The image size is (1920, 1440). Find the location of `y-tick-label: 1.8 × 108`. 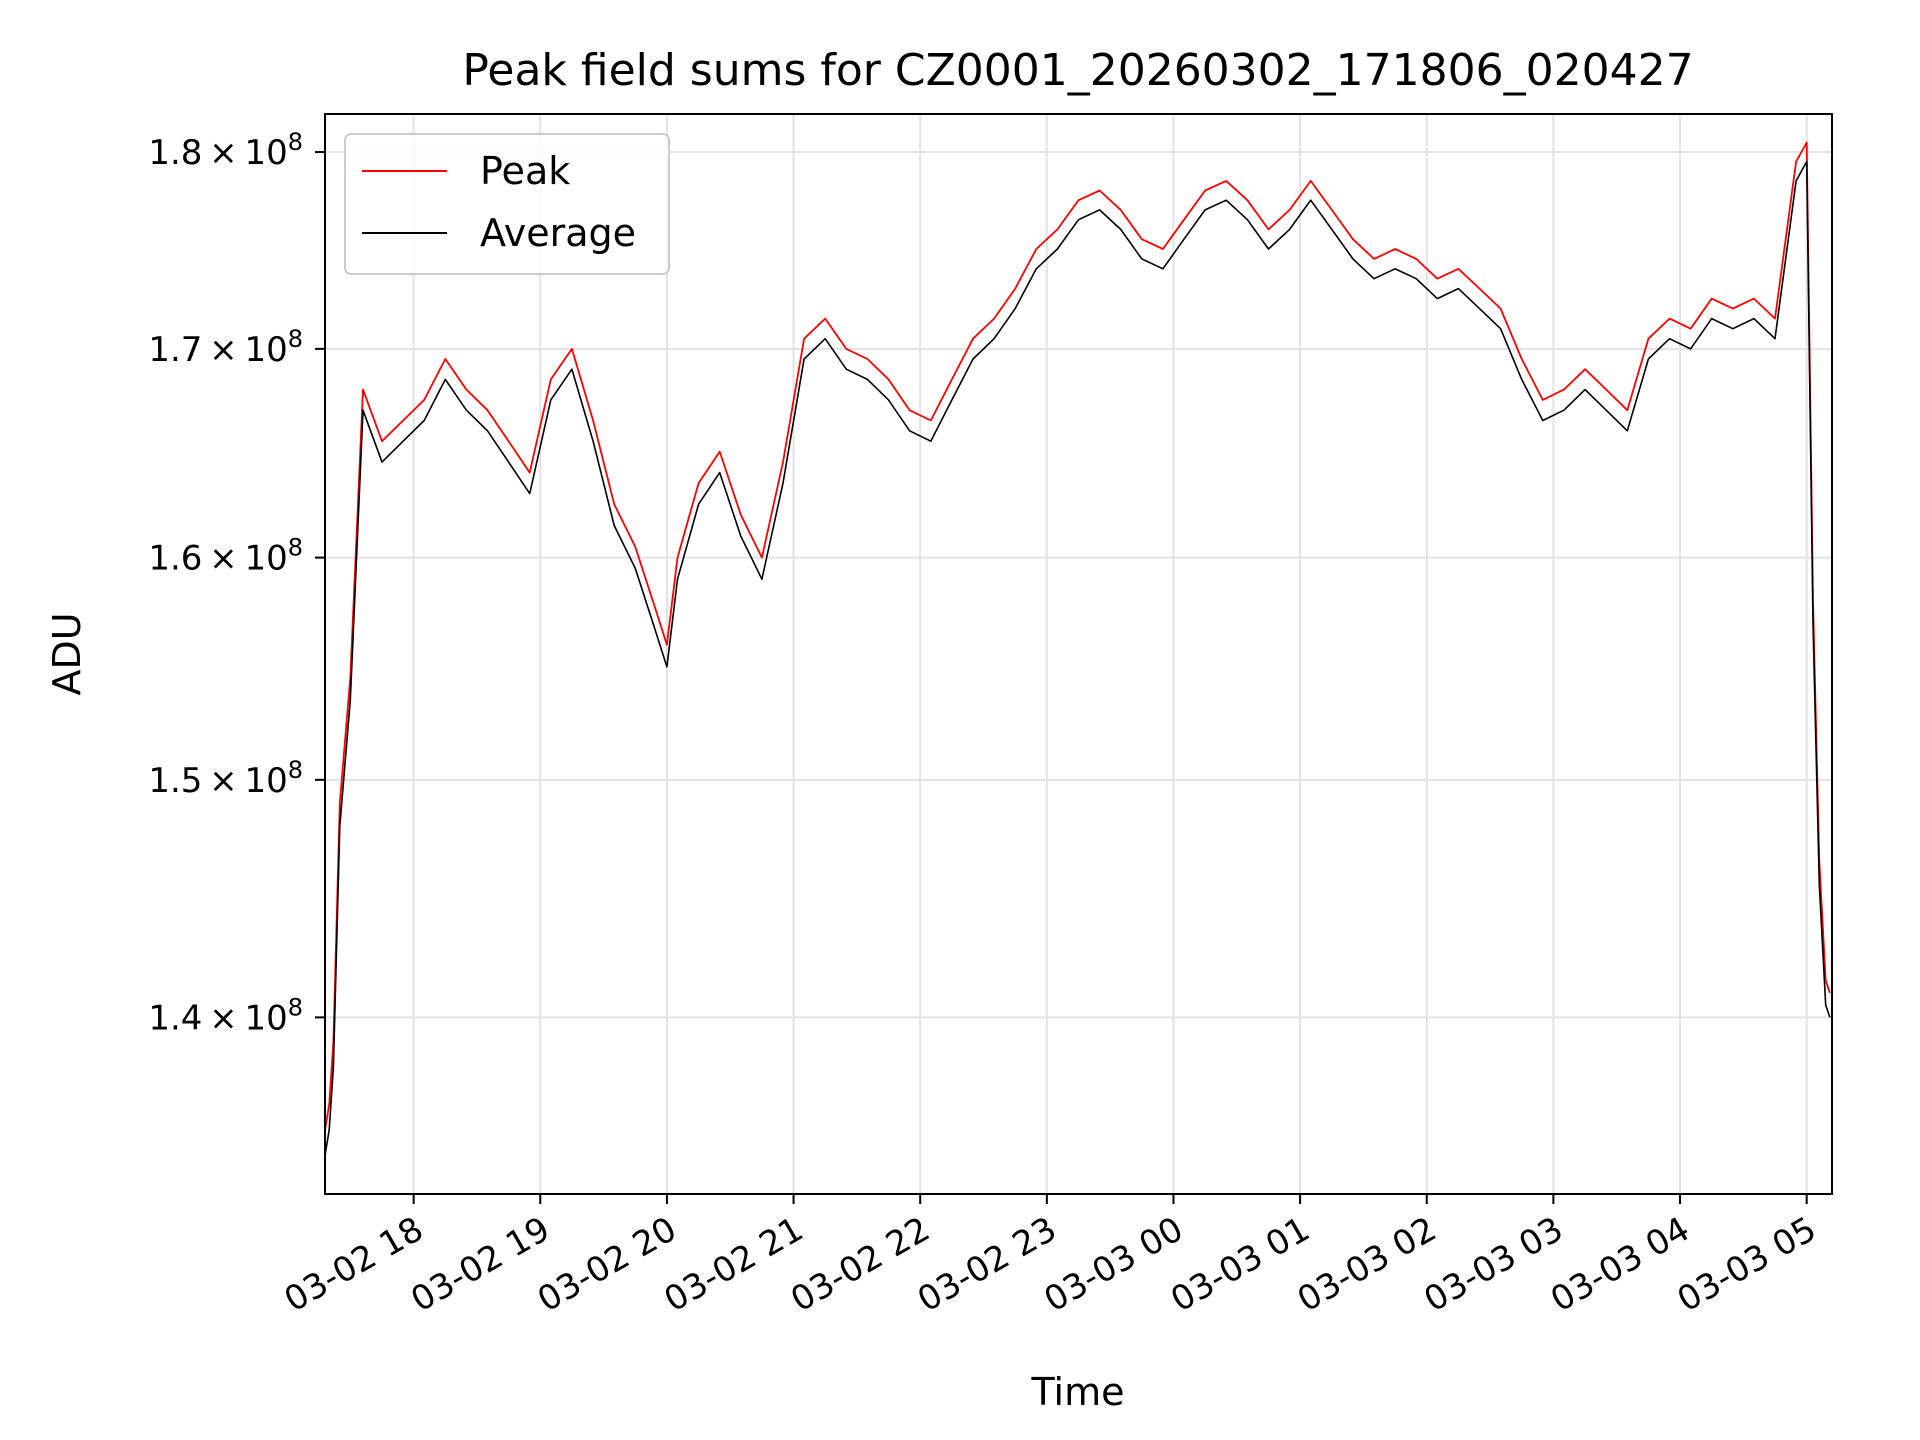

y-tick-label: 1.8 × 108 is located at coordinates (225, 150).